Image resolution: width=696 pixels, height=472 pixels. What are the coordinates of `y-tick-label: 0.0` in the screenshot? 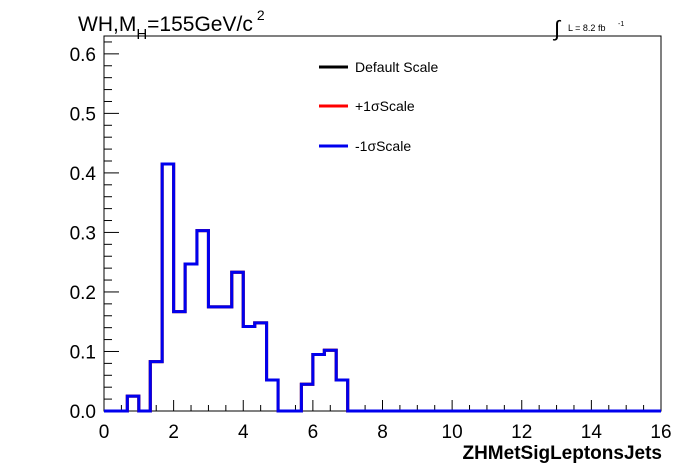 It's located at (83, 412).